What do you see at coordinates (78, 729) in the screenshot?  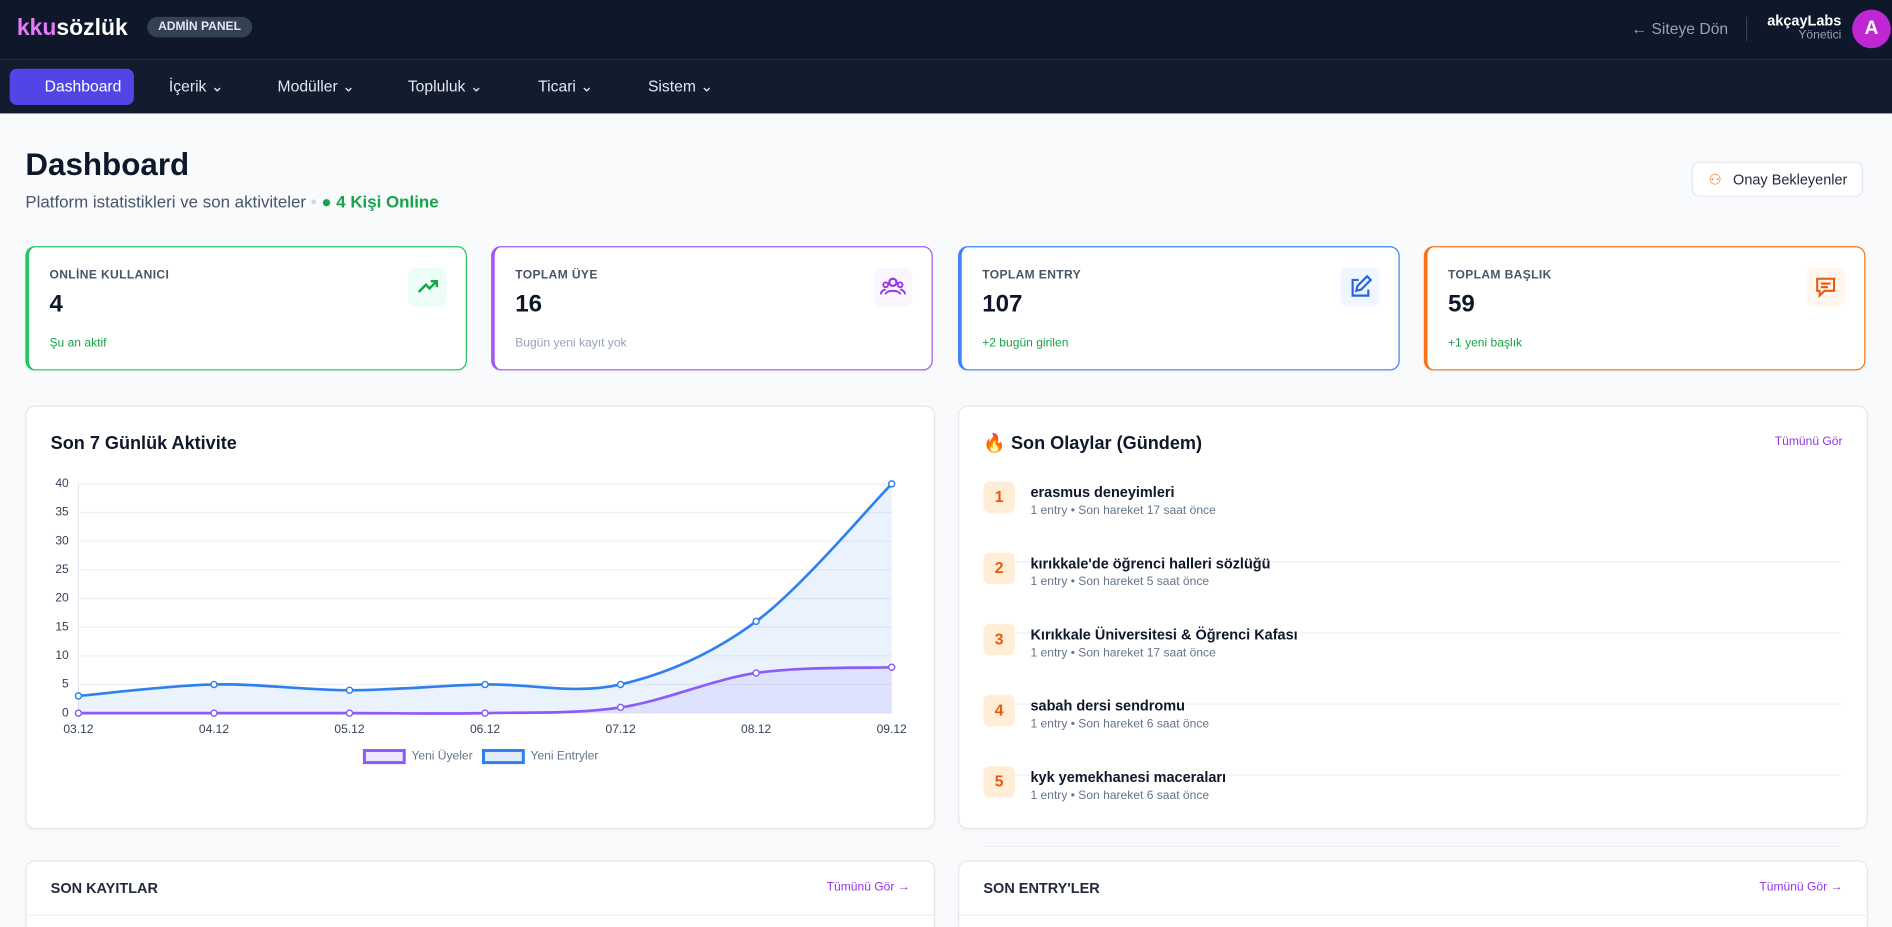 I see `x-tick-label: 03.12` at bounding box center [78, 729].